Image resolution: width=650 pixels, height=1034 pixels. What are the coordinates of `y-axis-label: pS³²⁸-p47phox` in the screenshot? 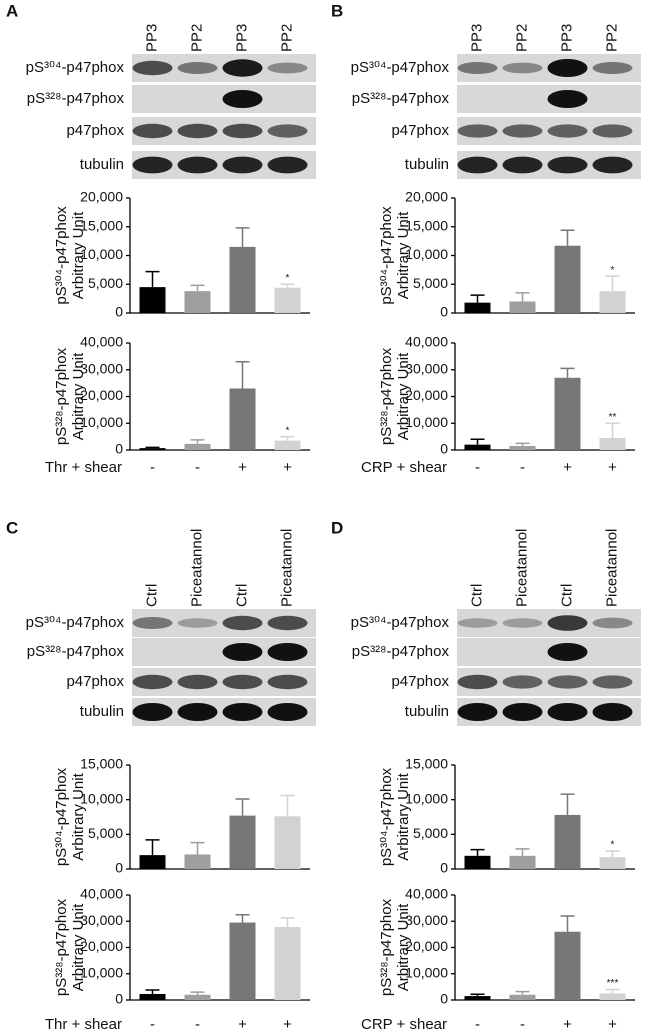 It's located at (386, 947).